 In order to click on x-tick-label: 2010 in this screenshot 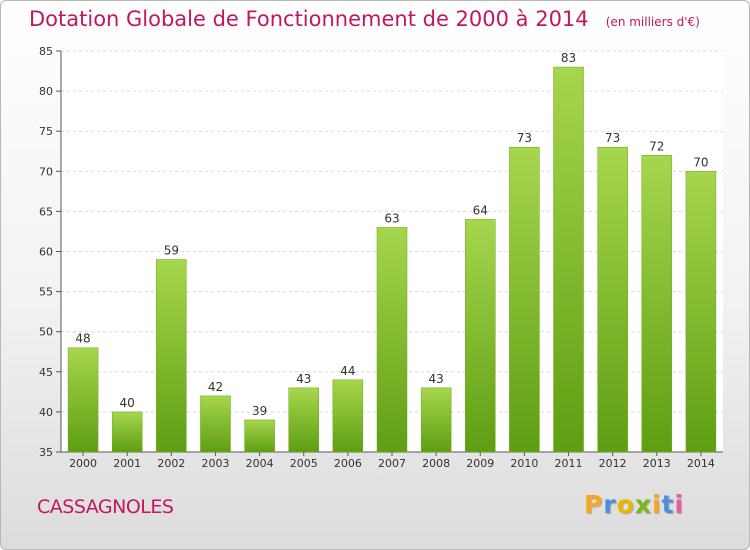, I will do `click(524, 463)`.